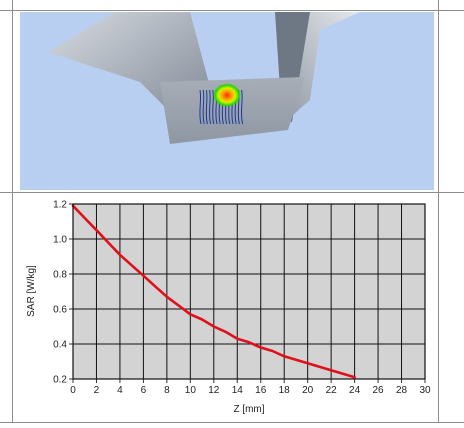  What do you see at coordinates (60, 275) in the screenshot?
I see `y-tick-label: 0.8` at bounding box center [60, 275].